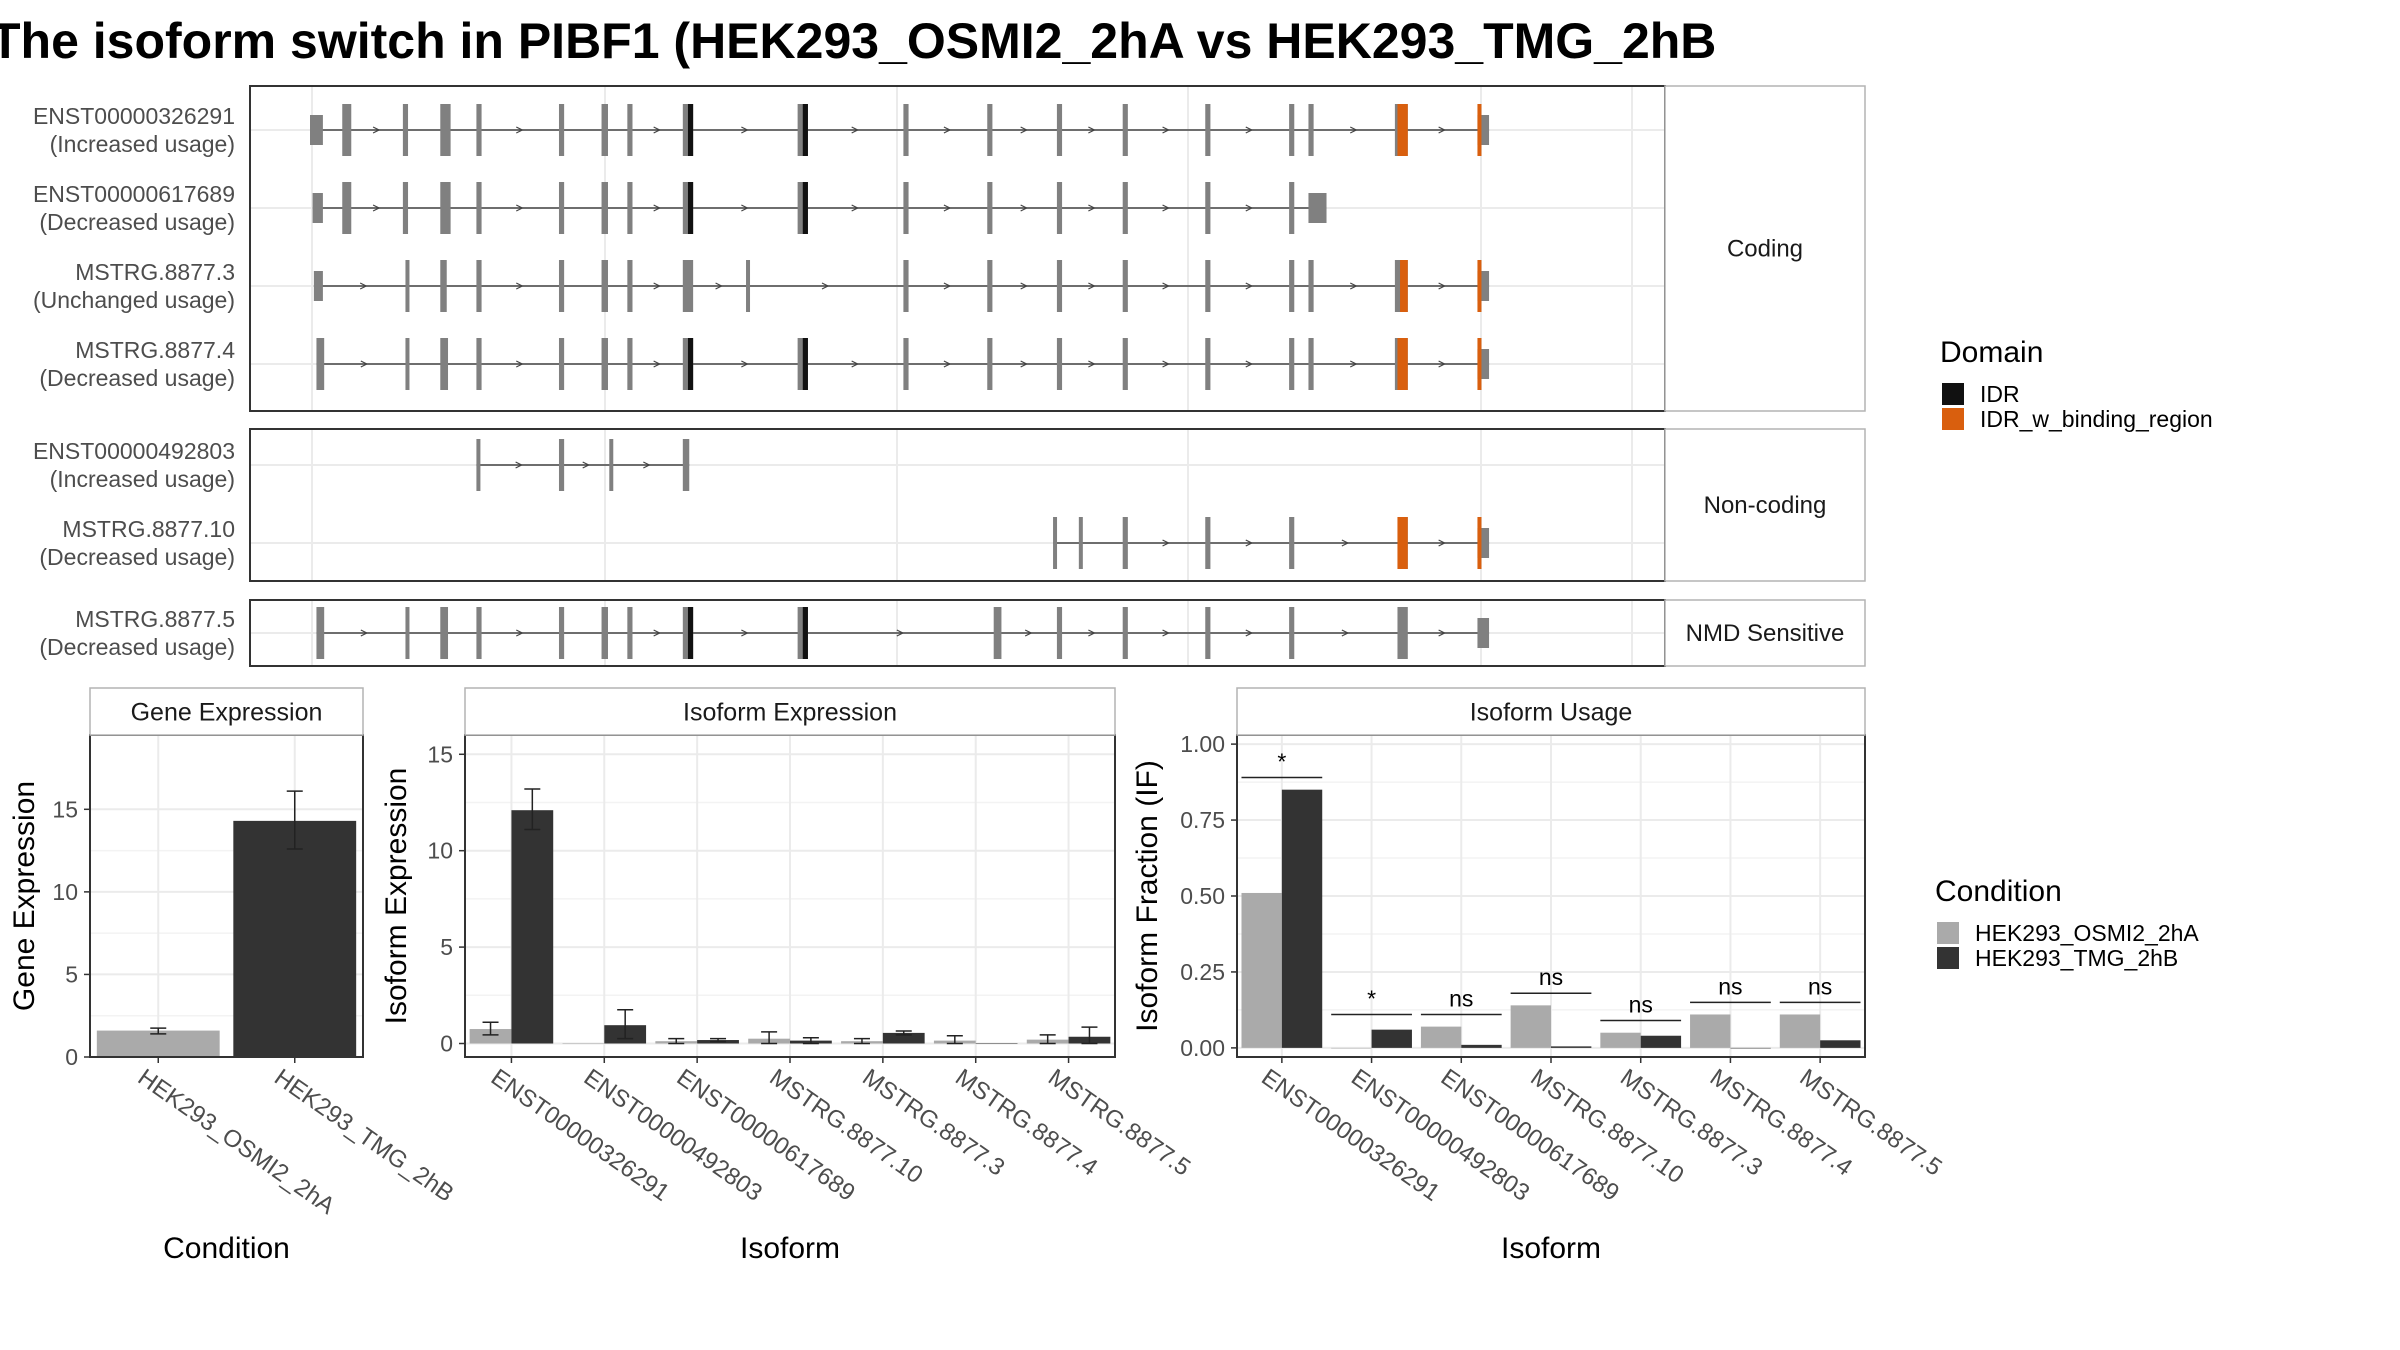 The width and height of the screenshot is (2400, 1350). Describe the element at coordinates (1281, 762) in the screenshot. I see `significance-label: *` at that location.